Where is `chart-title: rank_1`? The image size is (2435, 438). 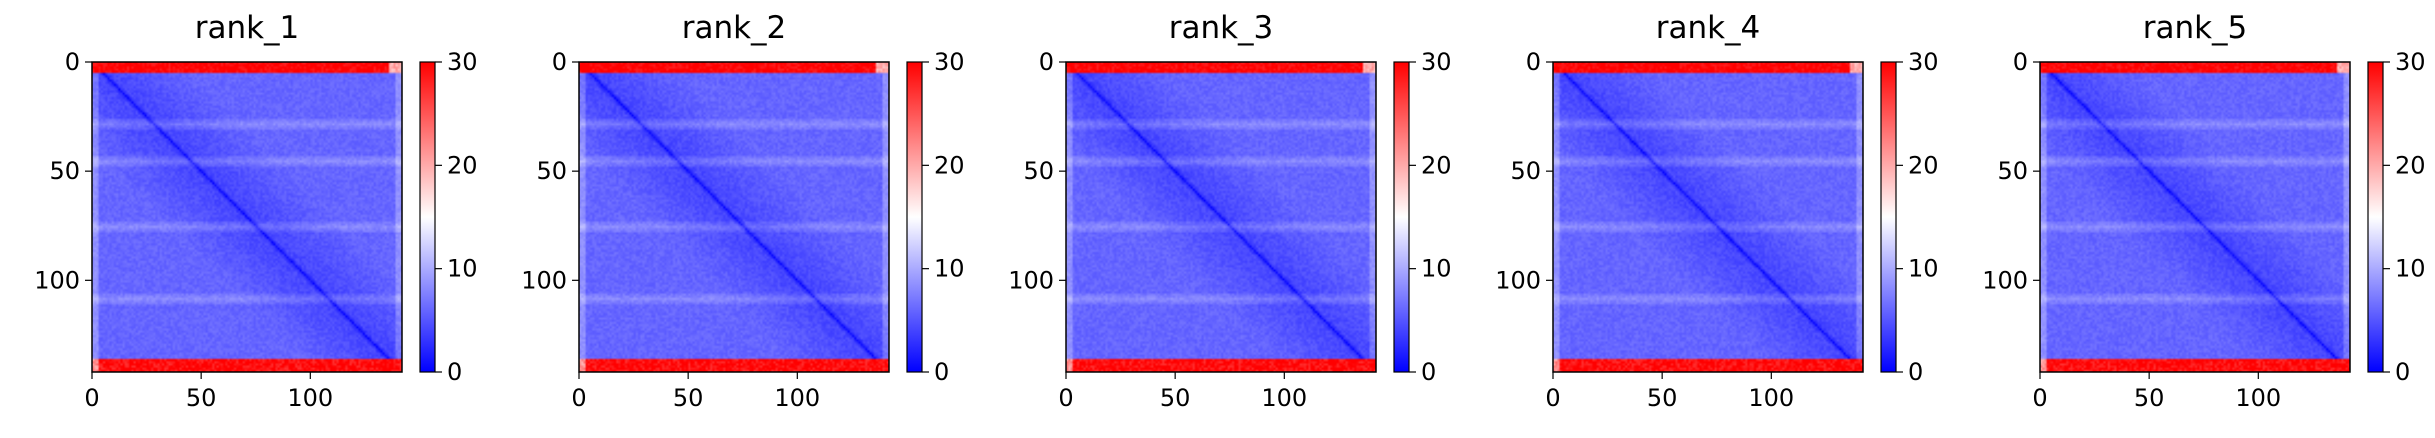 chart-title: rank_1 is located at coordinates (247, 28).